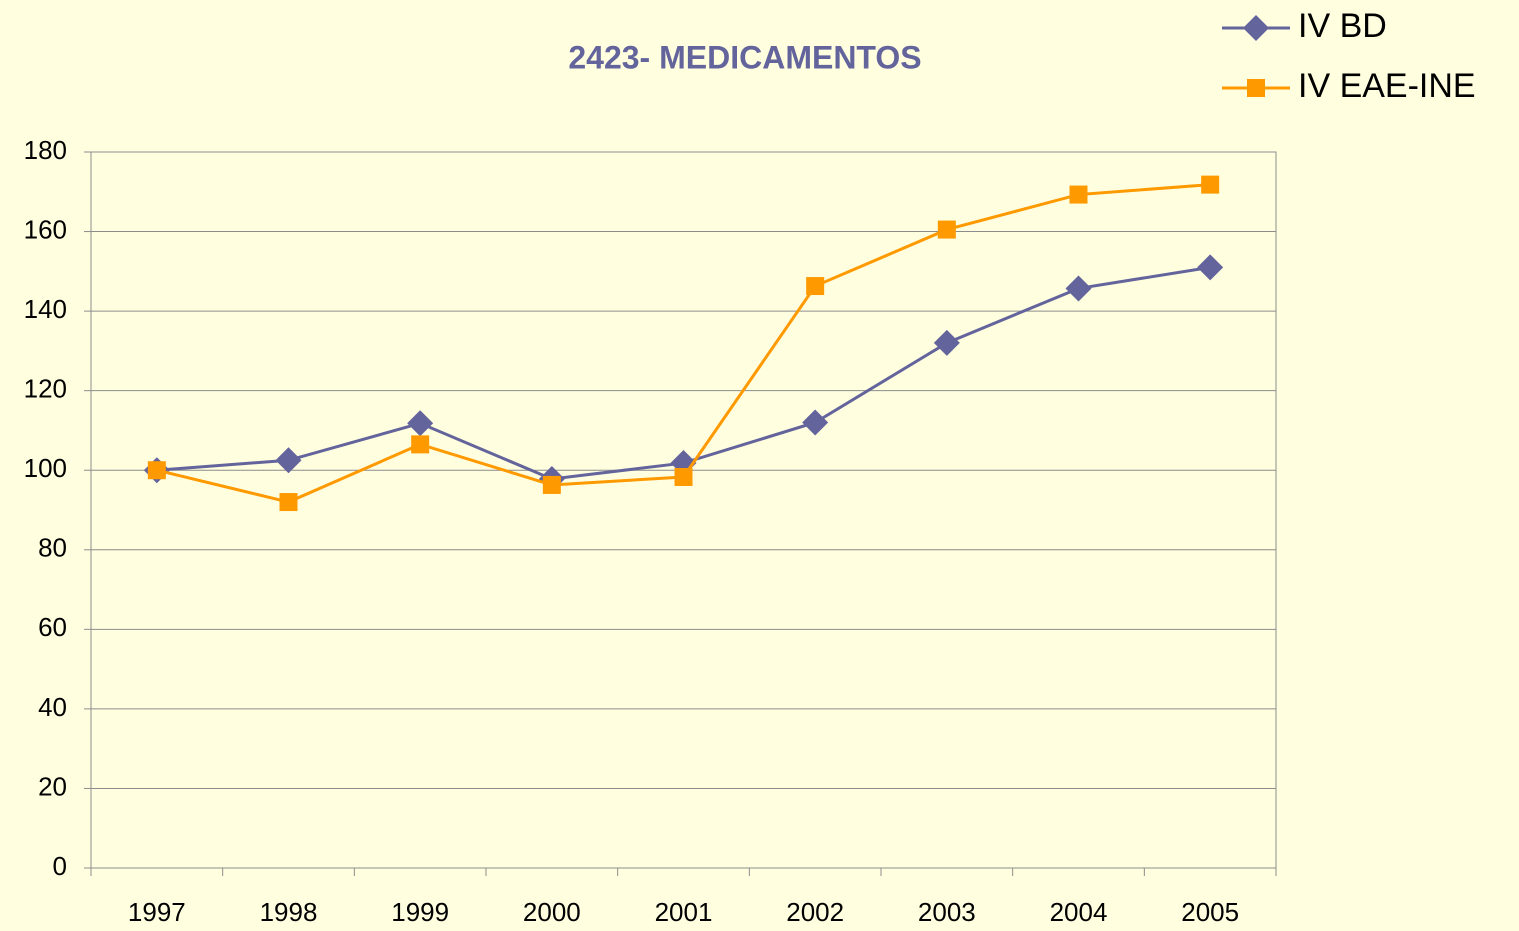 The height and width of the screenshot is (931, 1519). I want to click on y-tick-label: 160, so click(45, 229).